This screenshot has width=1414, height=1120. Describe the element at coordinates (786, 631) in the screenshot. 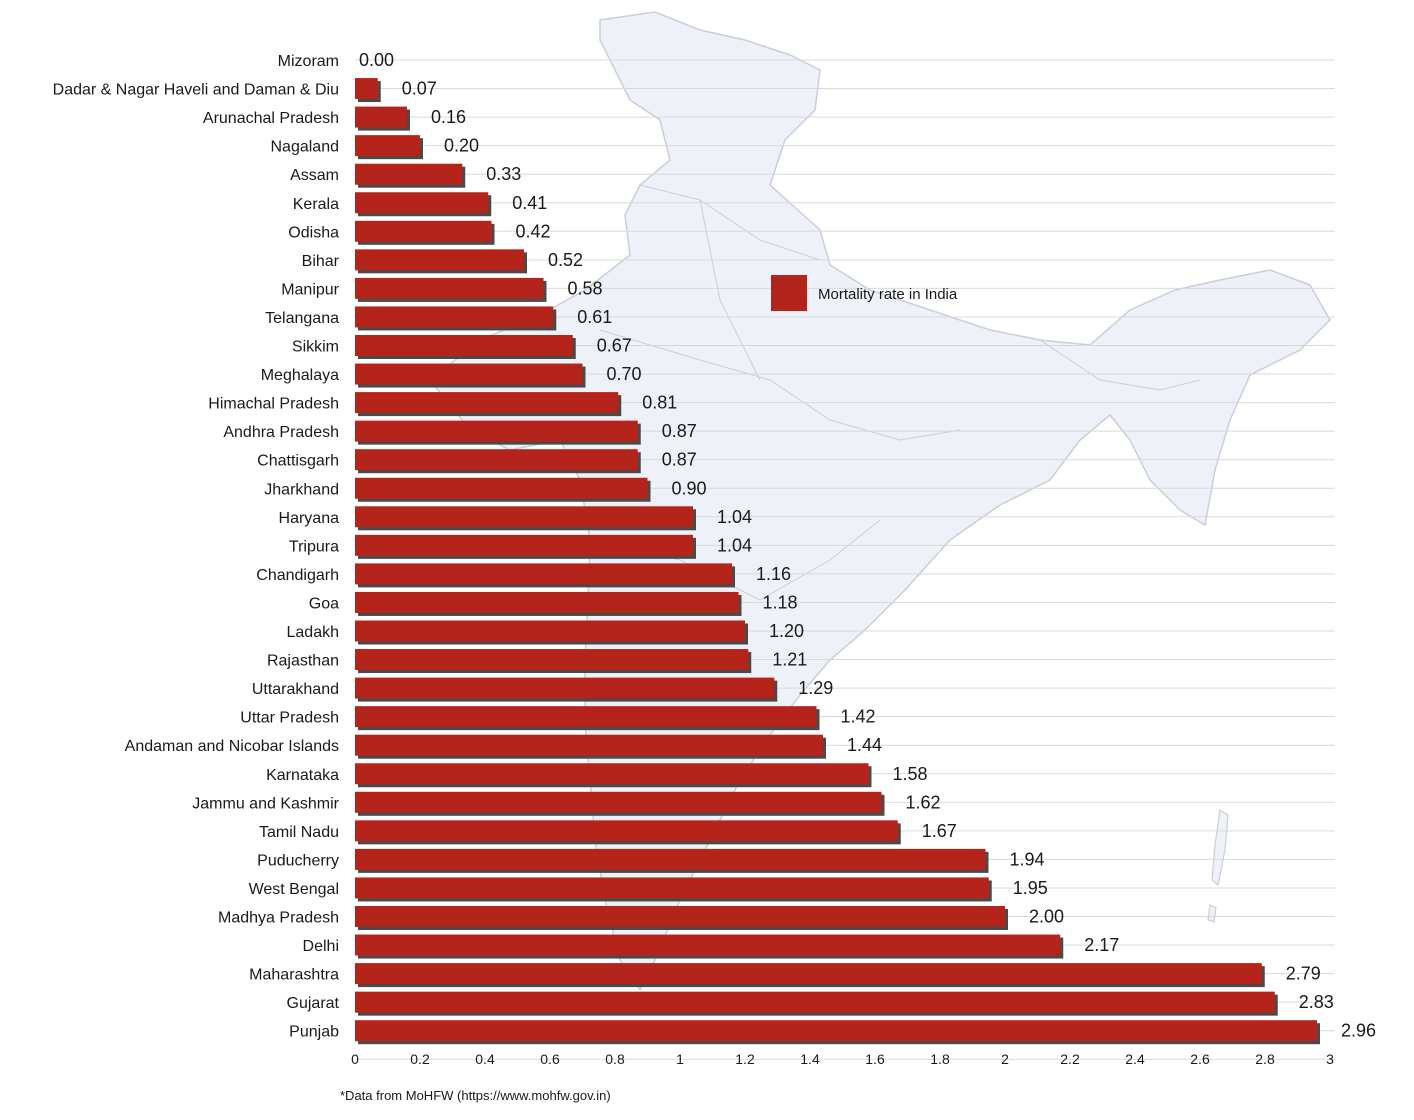

I see `value-label: 1.20` at that location.